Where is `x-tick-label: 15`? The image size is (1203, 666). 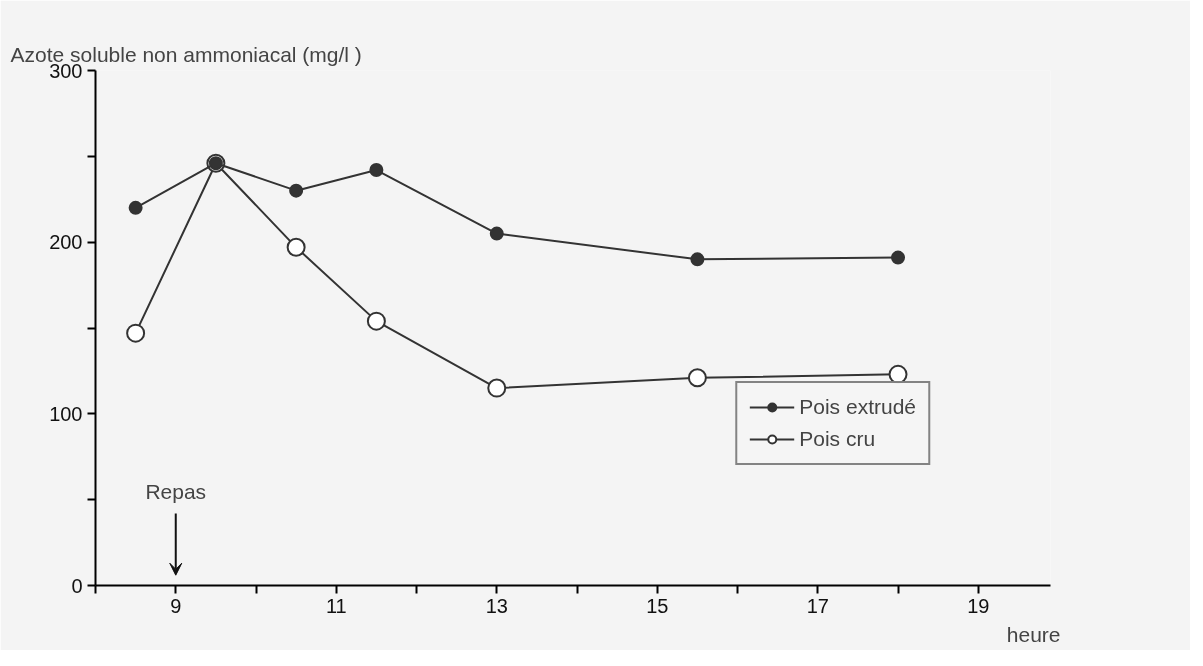
x-tick-label: 15 is located at coordinates (657, 605).